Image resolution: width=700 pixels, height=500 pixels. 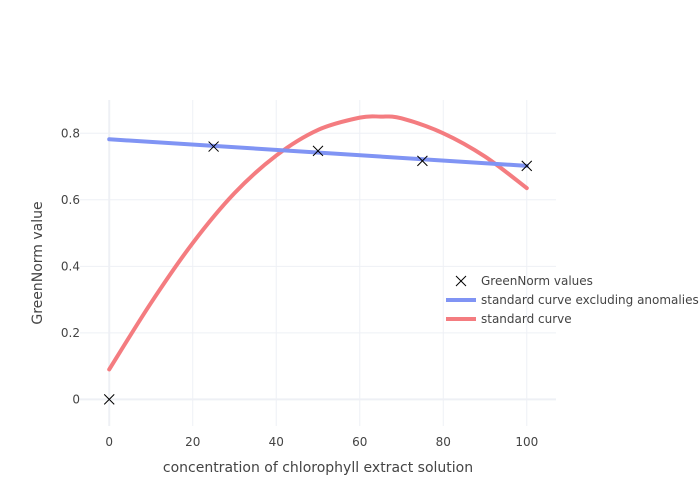 I want to click on legend-item: GreenNorm values, so click(x=524, y=281).